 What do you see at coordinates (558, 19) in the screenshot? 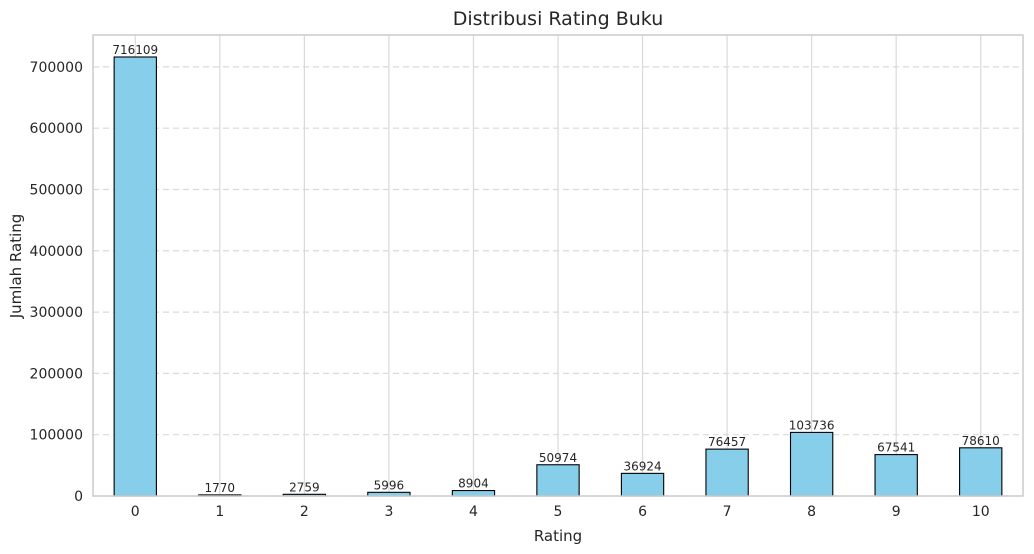
I see `chart-title: Distribusi Rating Buku` at bounding box center [558, 19].